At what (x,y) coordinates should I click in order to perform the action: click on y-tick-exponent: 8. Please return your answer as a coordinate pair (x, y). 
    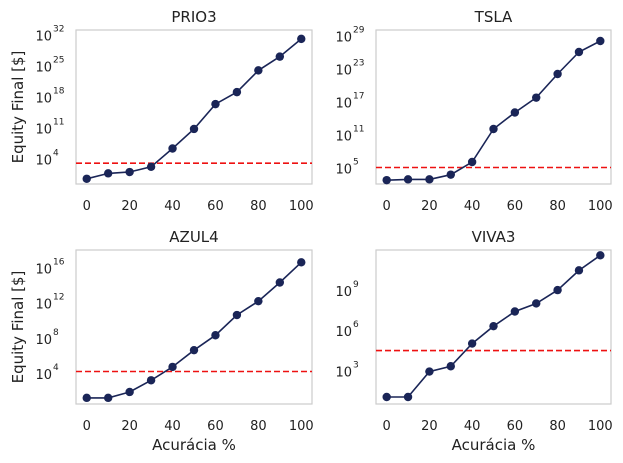
    Looking at the image, I should click on (56, 333).